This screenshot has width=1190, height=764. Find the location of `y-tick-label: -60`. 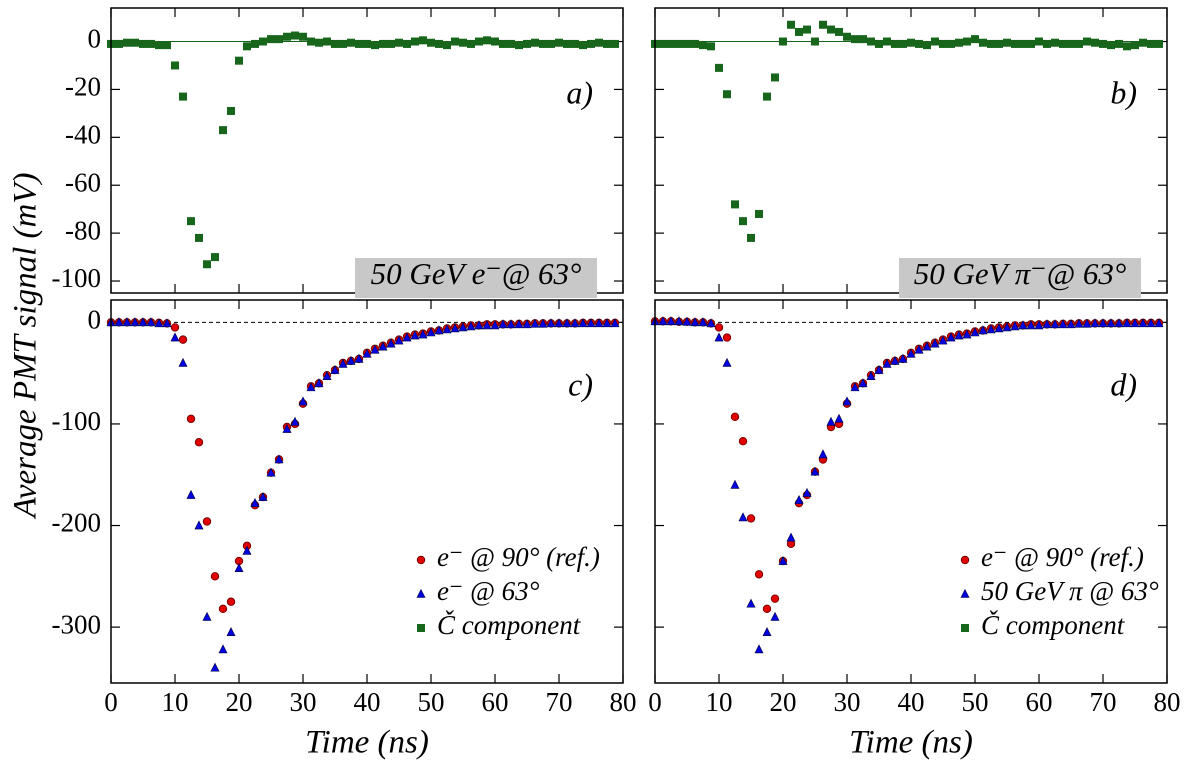

y-tick-label: -60 is located at coordinates (83, 182).